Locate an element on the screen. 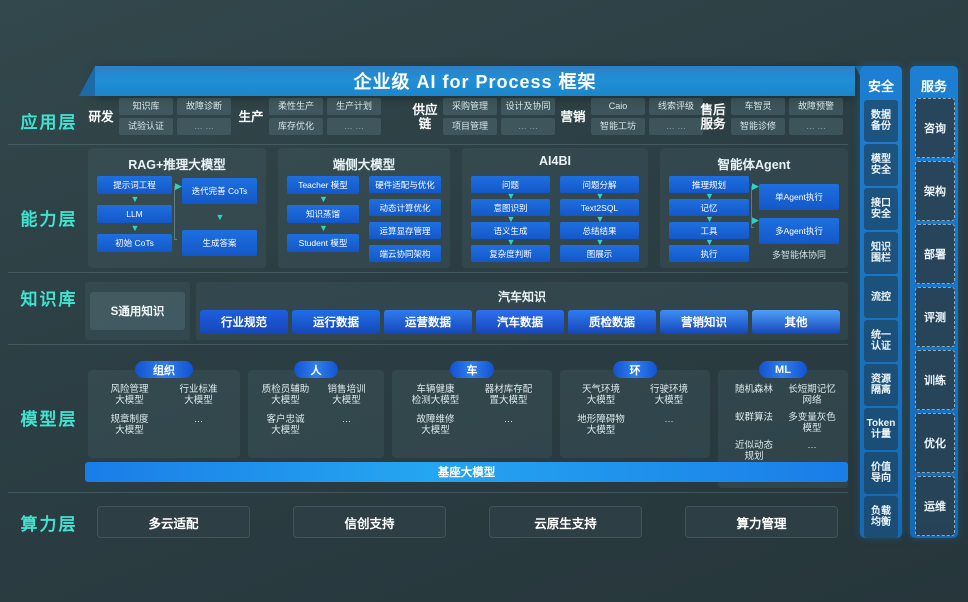 The height and width of the screenshot is (602, 968). app-chip: 采购管理 is located at coordinates (470, 106).